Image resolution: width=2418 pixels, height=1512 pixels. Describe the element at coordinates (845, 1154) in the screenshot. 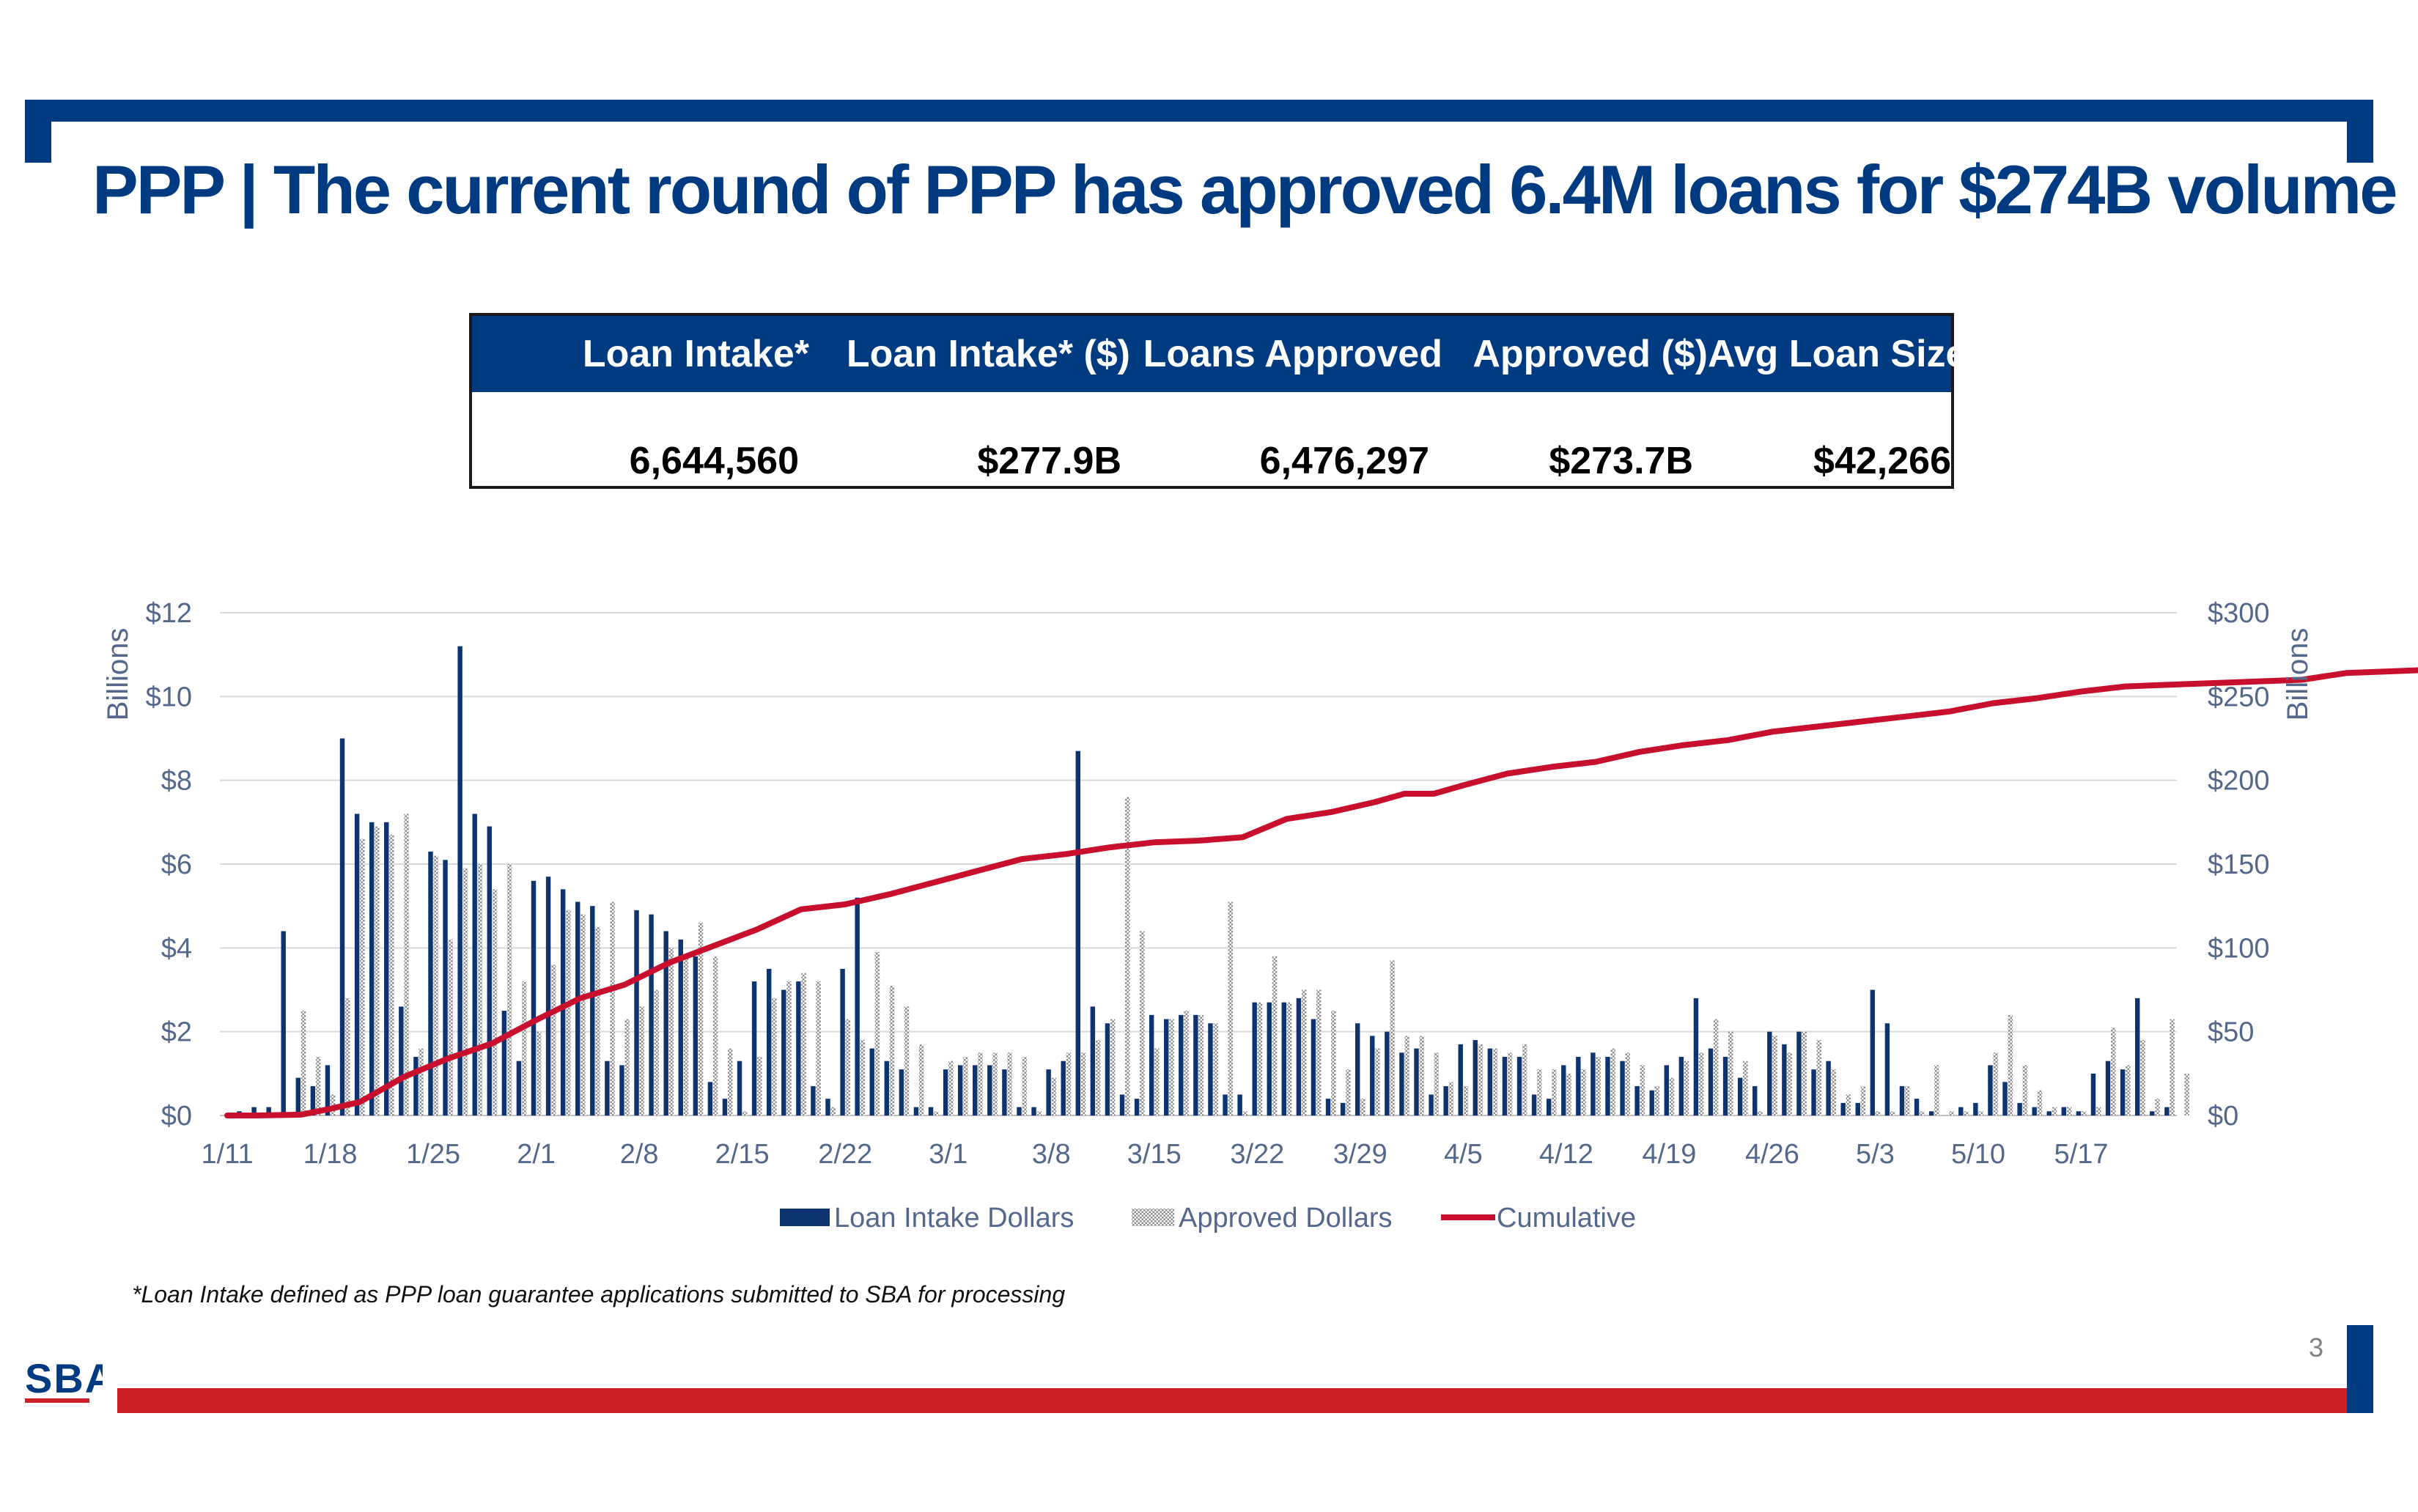

I see `x-tick-label: 2/22` at that location.